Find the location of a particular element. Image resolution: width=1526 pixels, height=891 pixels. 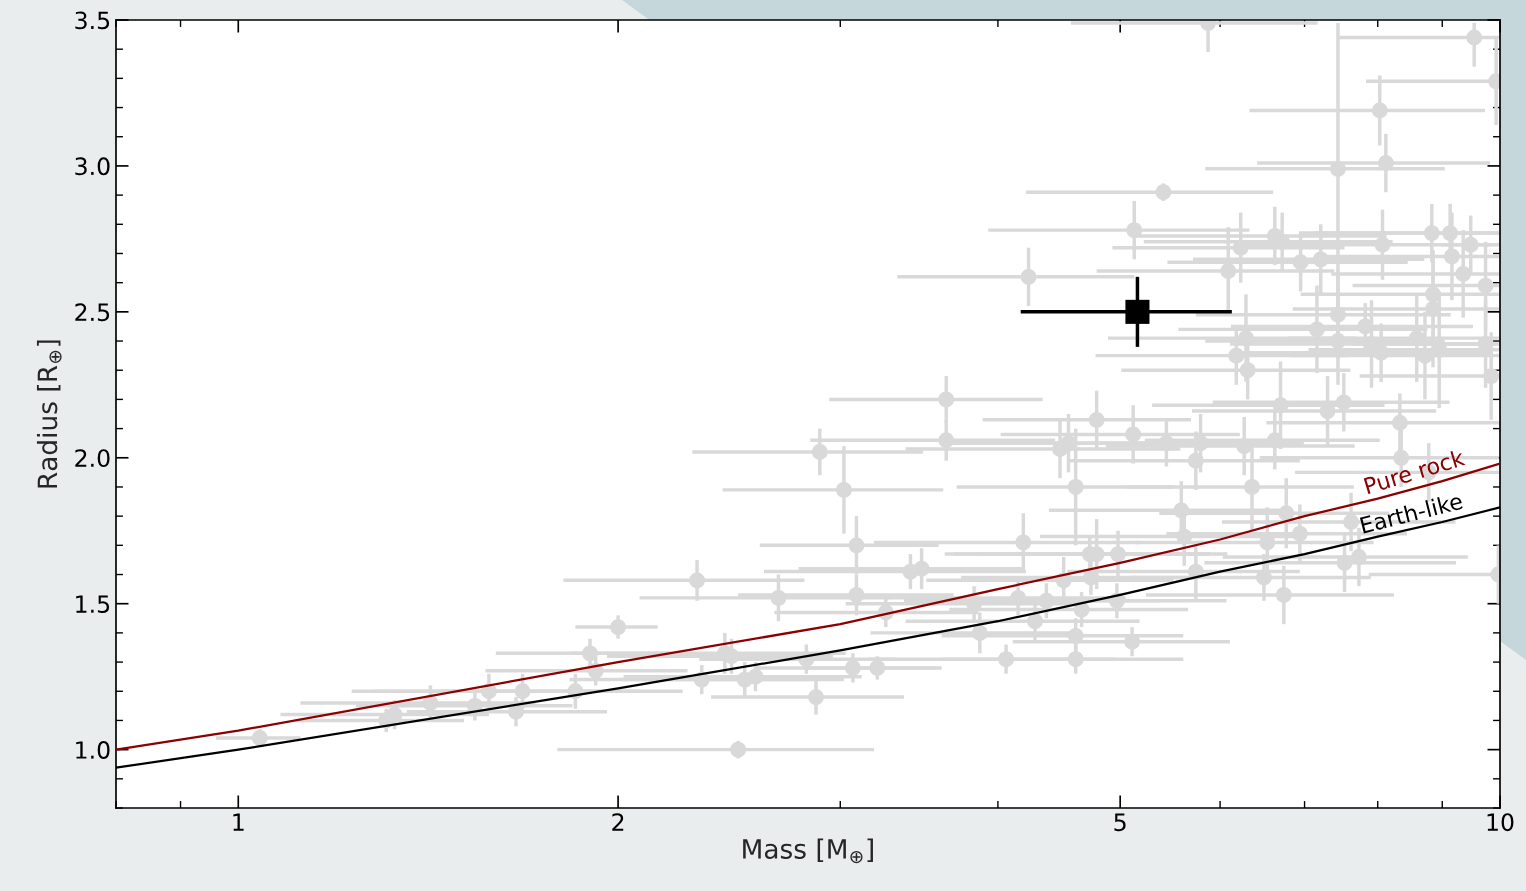

y-axis-title: Radius [R$_{⊕}$] is located at coordinates (49, 414).